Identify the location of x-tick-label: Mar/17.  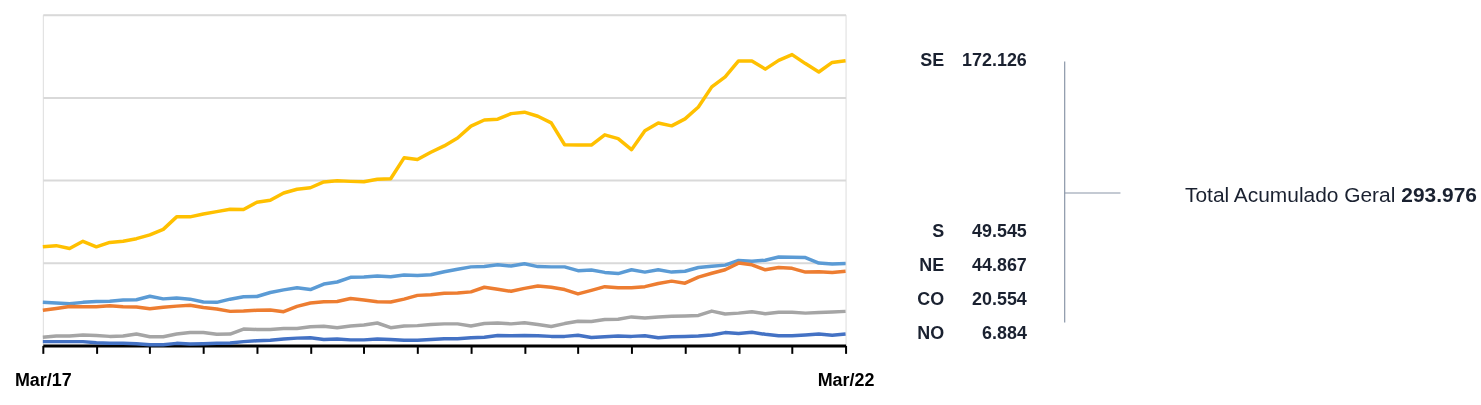
(43, 379).